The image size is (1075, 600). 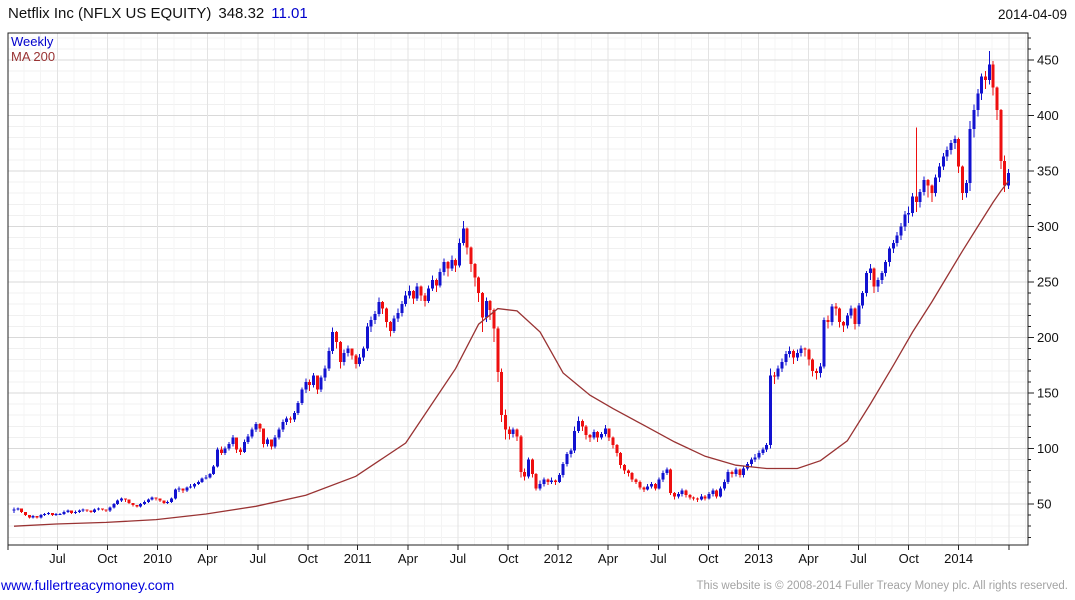 I want to click on svg-text: 450, so click(x=1048, y=59).